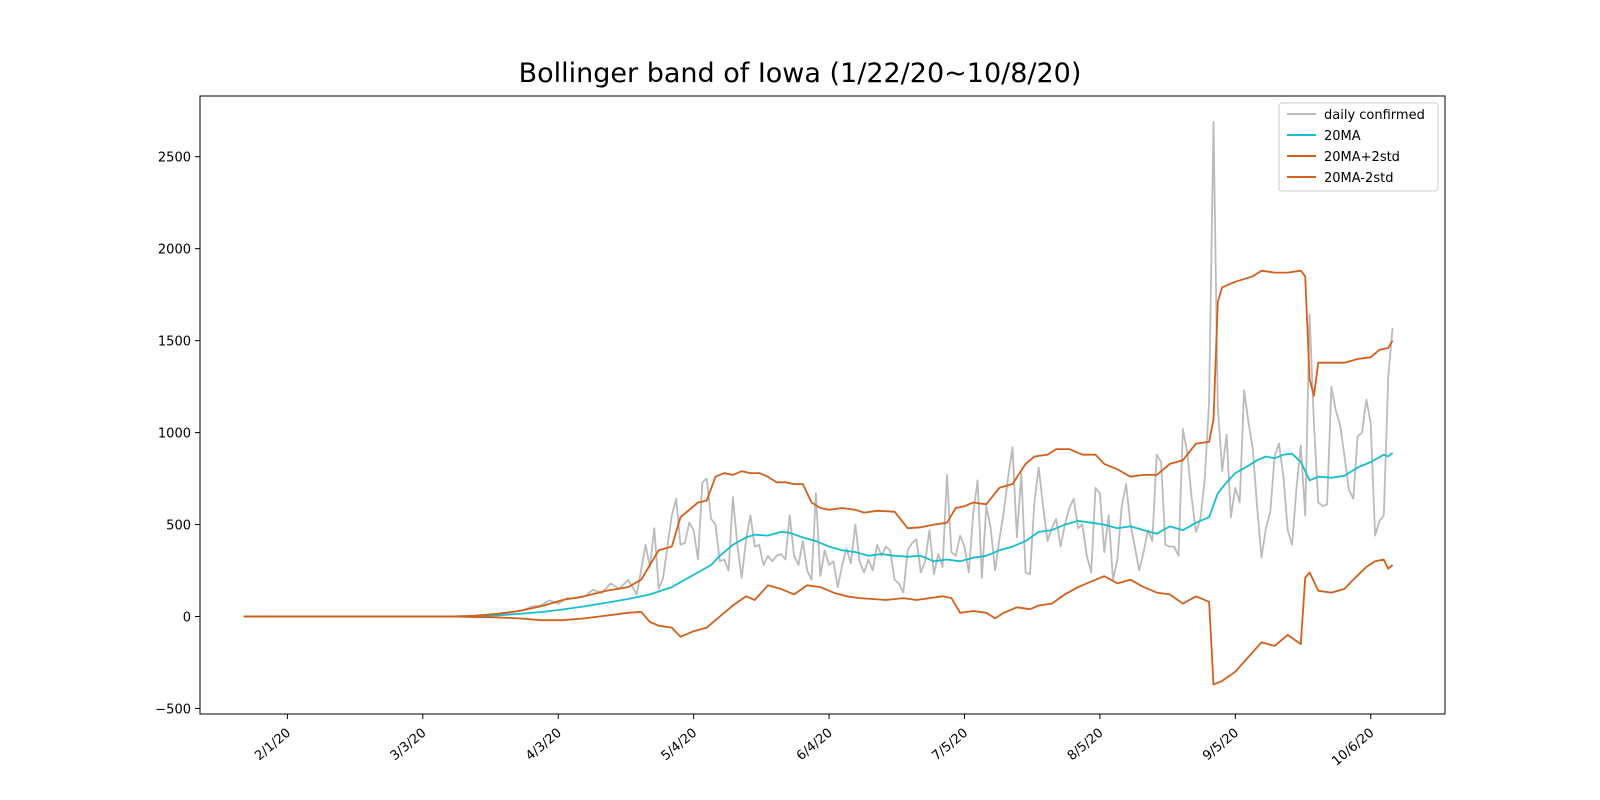 The width and height of the screenshot is (1600, 800). What do you see at coordinates (187, 618) in the screenshot?
I see `y-tick-label: 0` at bounding box center [187, 618].